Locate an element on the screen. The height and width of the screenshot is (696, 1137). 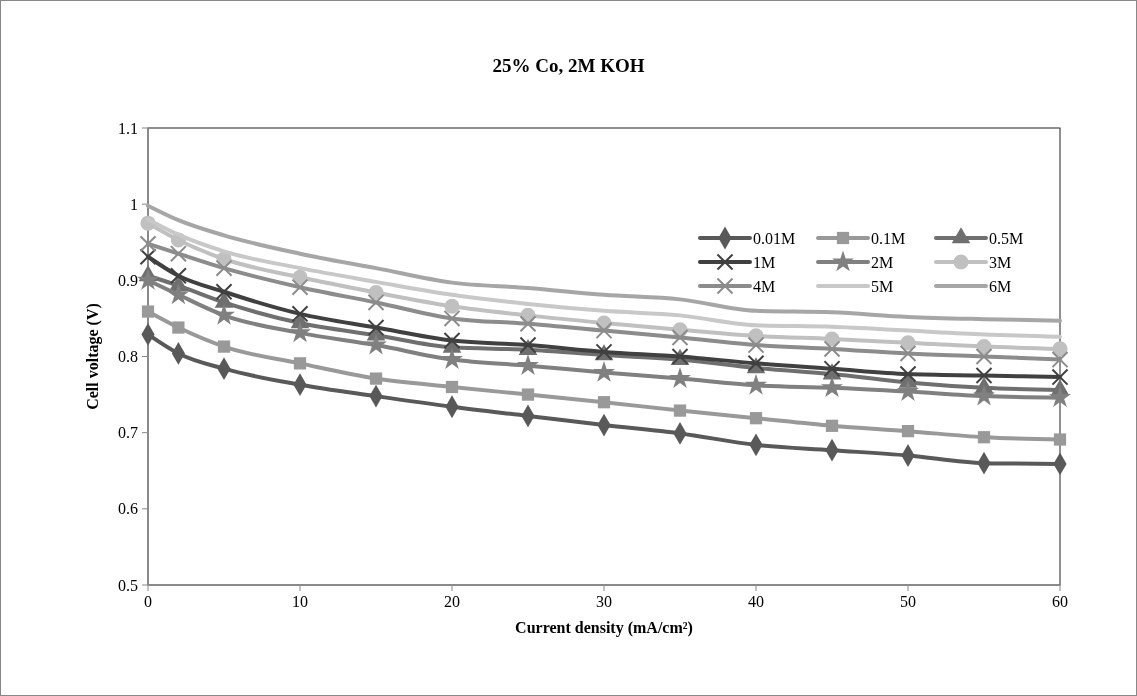
y-tick-label: 0.9 is located at coordinates (128, 280).